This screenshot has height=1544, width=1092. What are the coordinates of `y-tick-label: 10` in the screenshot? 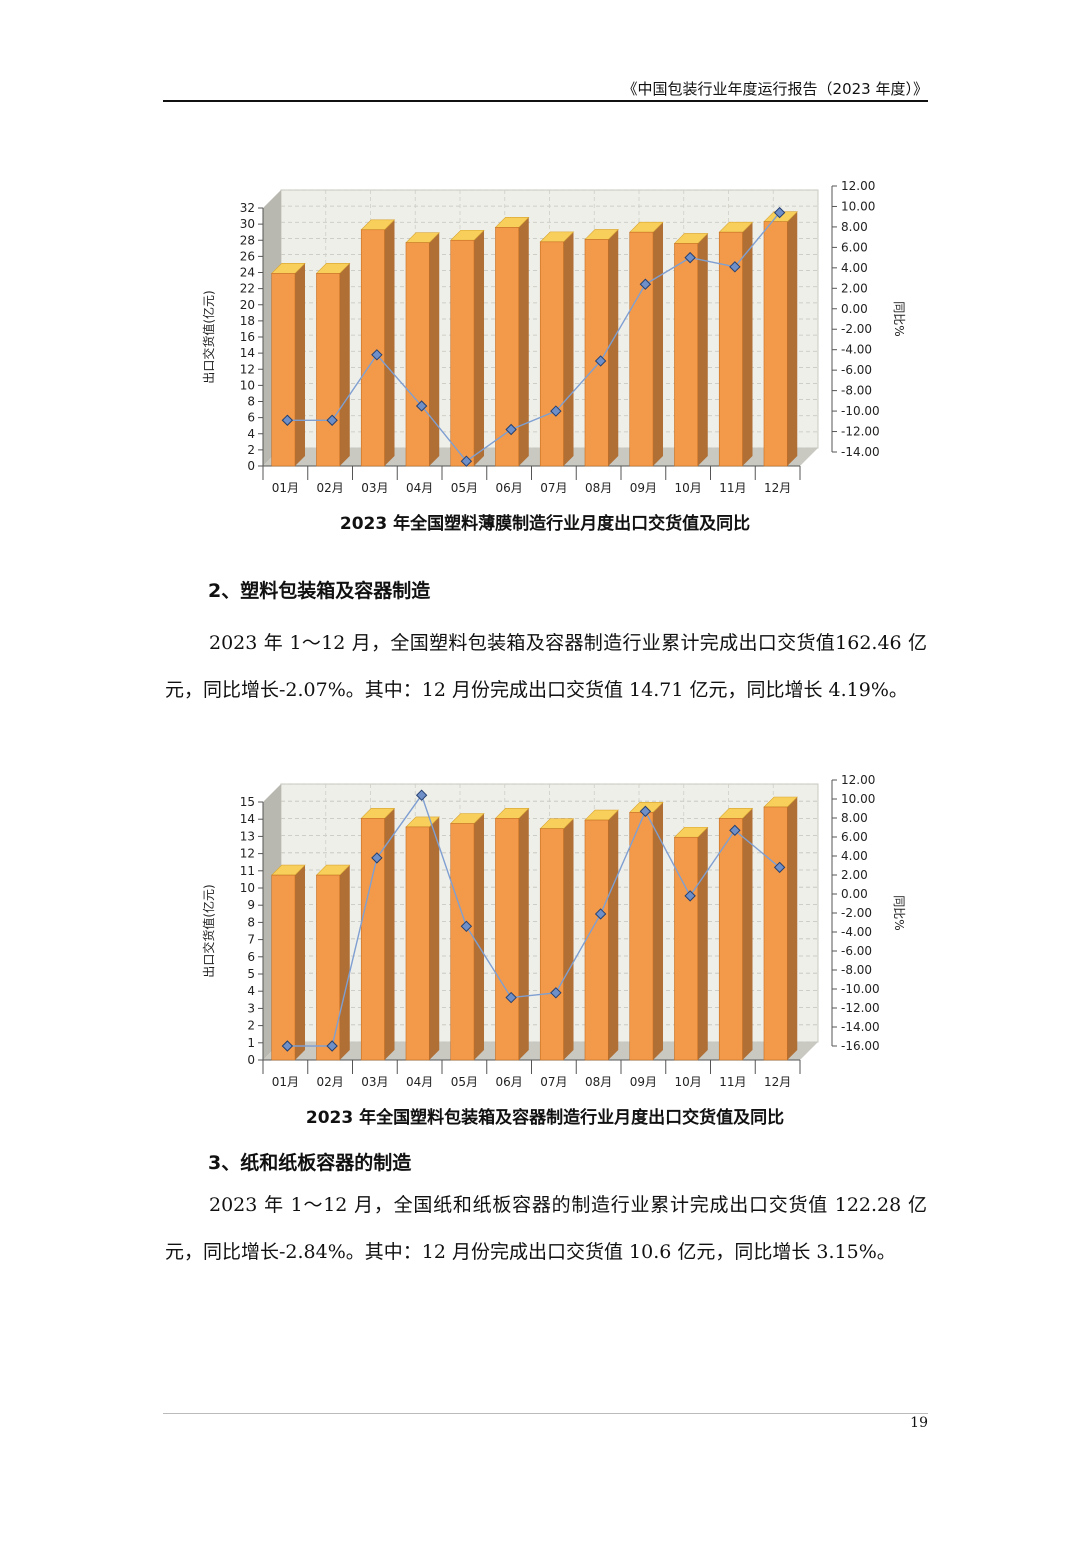 It's located at (247, 888).